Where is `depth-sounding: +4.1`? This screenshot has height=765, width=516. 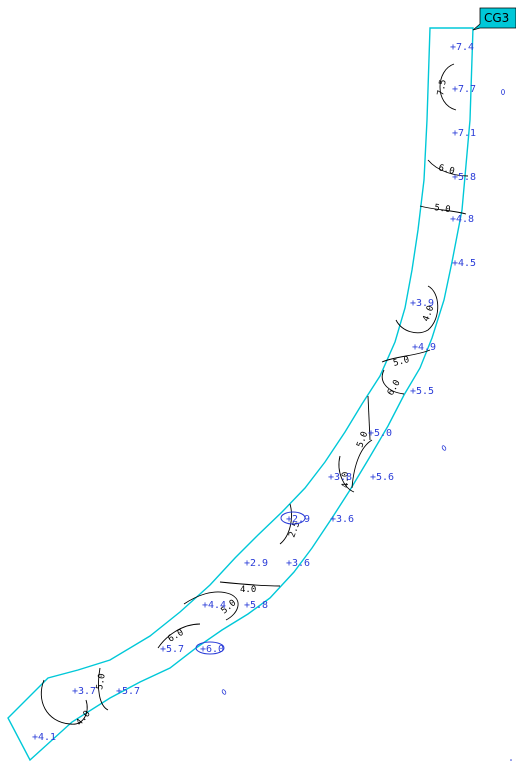
depth-sounding: +4.1 is located at coordinates (44, 737).